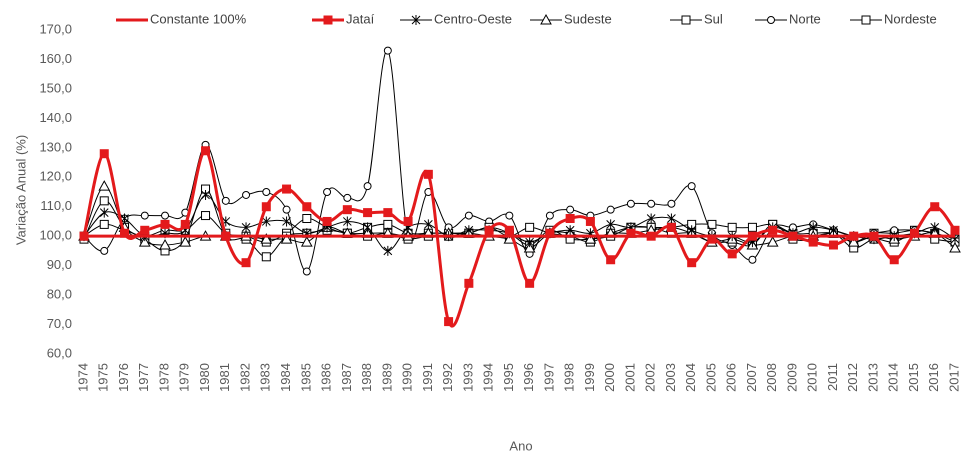 The width and height of the screenshot is (976, 455). I want to click on y-tick-label: 60,0, so click(59, 352).